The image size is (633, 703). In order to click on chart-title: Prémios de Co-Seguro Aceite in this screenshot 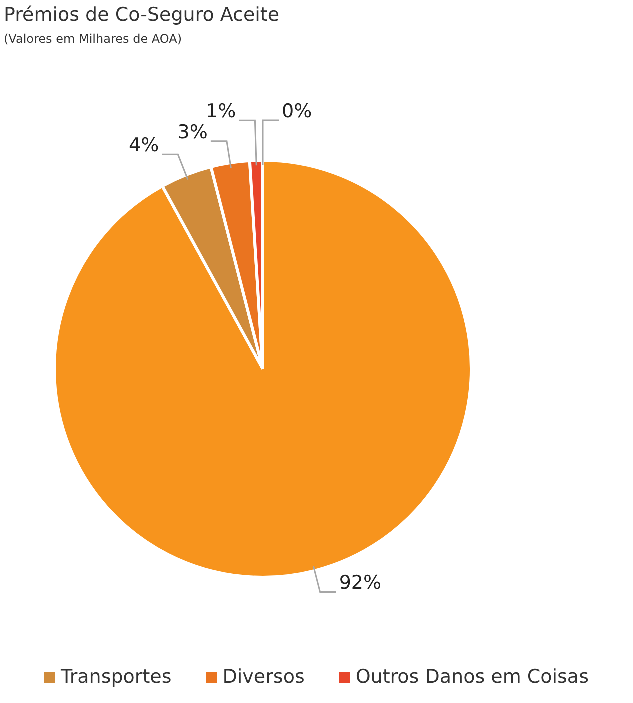, I will do `click(142, 15)`.